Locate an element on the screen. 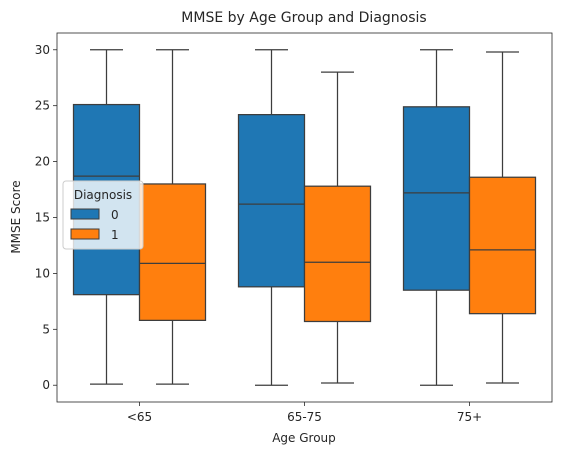 This screenshot has width=562, height=455. box-75+-diagnosis-0 is located at coordinates (436, 217).